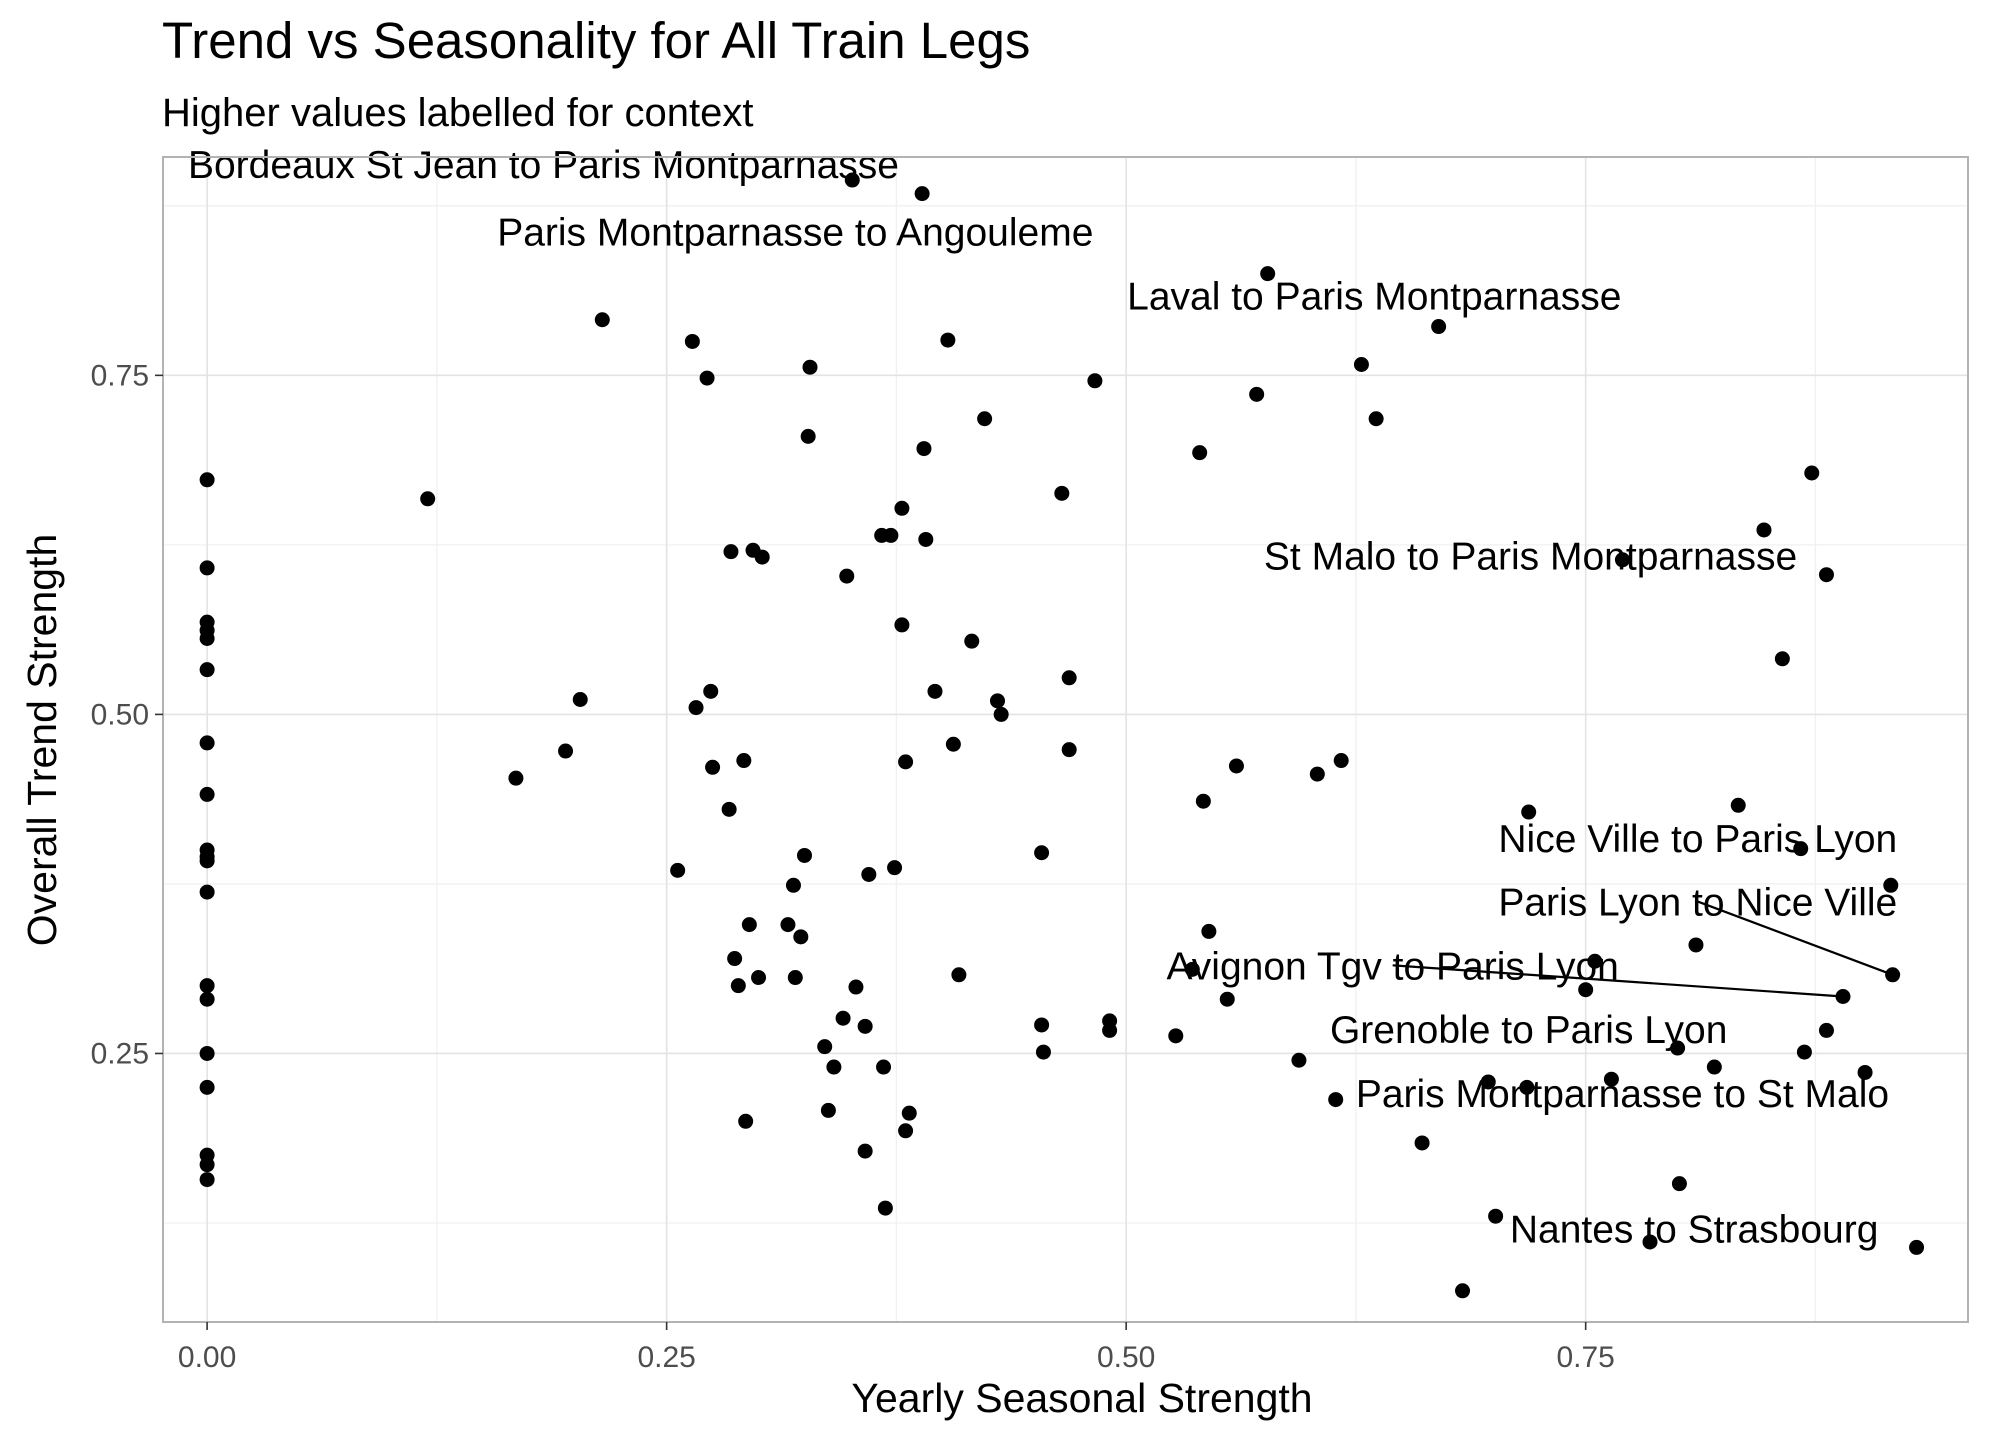 This screenshot has height=1440, width=2016. What do you see at coordinates (1795, 938) in the screenshot?
I see `label-leader-line` at bounding box center [1795, 938].